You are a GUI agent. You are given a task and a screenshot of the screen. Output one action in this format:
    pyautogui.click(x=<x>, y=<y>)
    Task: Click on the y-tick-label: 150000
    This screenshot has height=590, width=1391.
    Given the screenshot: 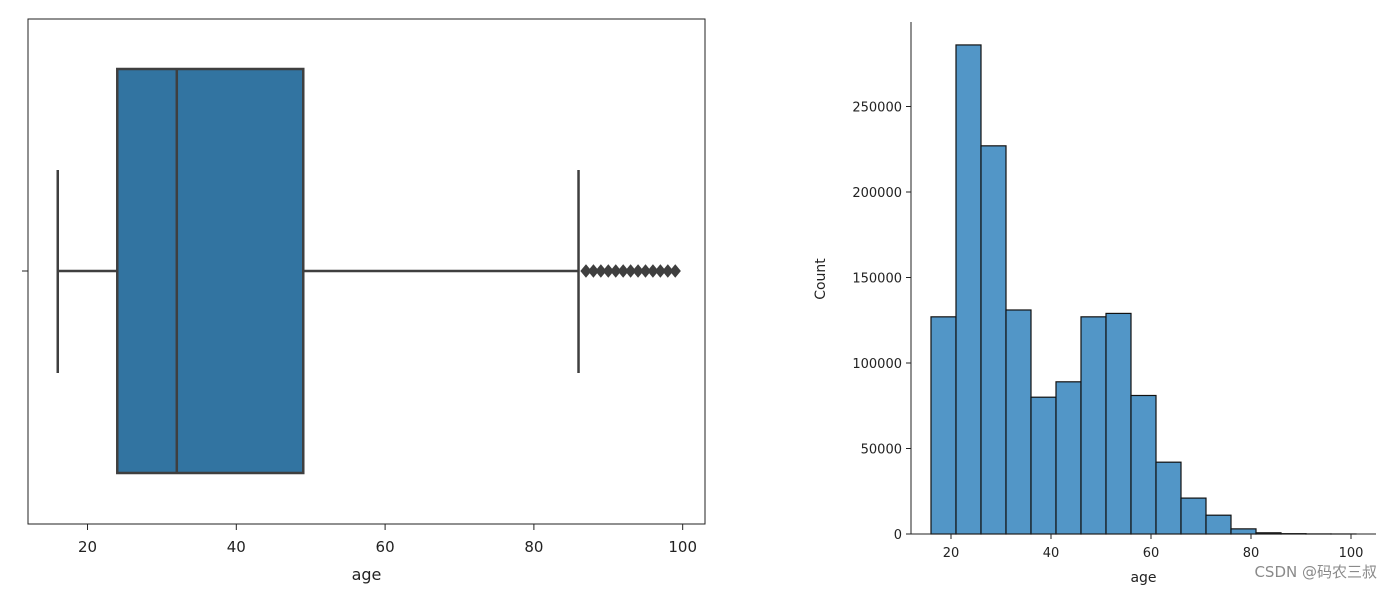 What is the action you would take?
    pyautogui.click(x=877, y=279)
    